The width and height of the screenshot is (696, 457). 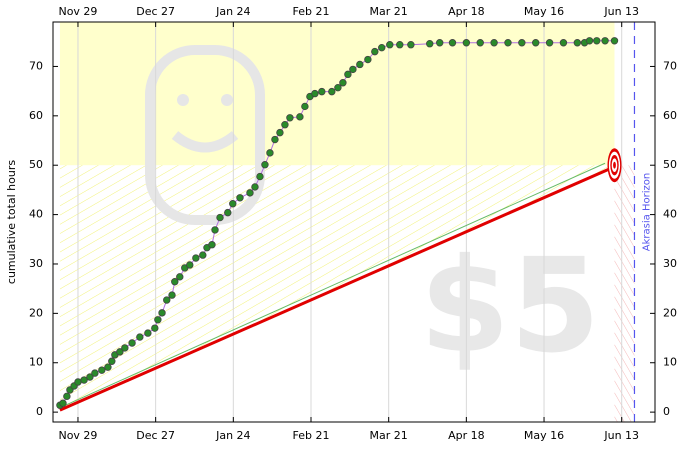 I want to click on x-tick-label: Jun 13, so click(x=621, y=435).